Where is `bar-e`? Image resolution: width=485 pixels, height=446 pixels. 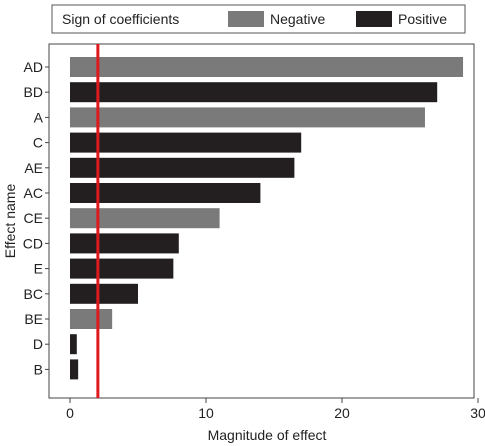
bar-e is located at coordinates (122, 268).